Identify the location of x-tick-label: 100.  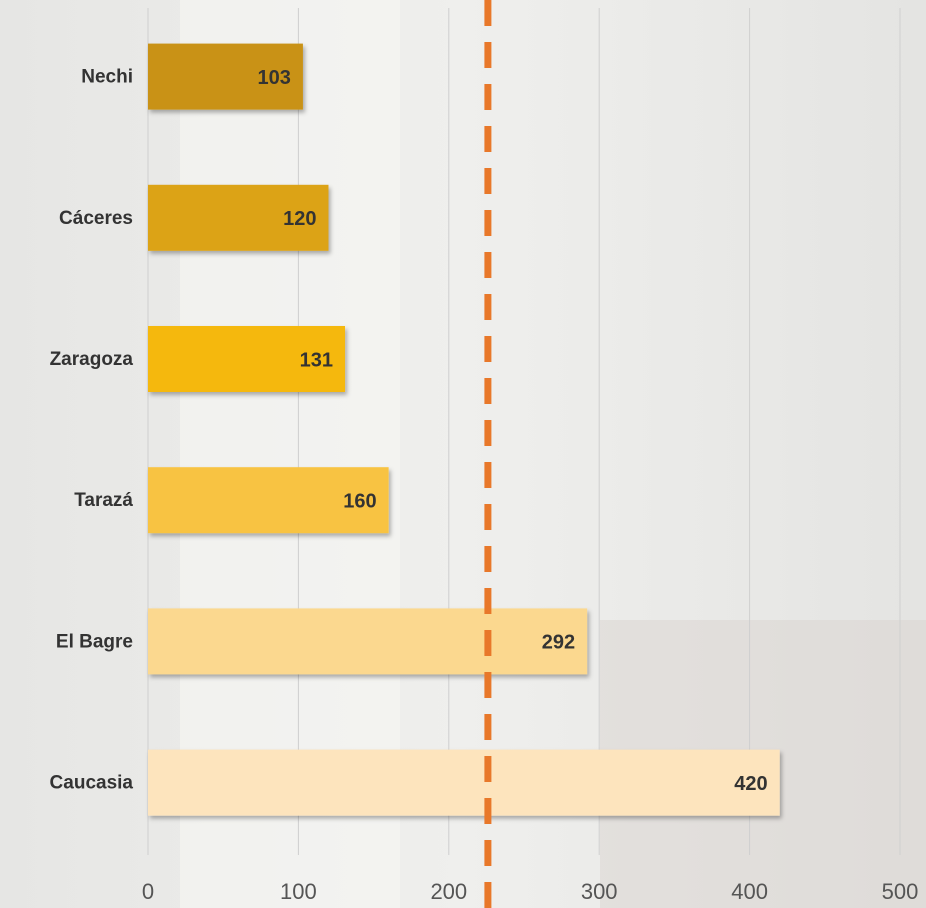
(298, 891).